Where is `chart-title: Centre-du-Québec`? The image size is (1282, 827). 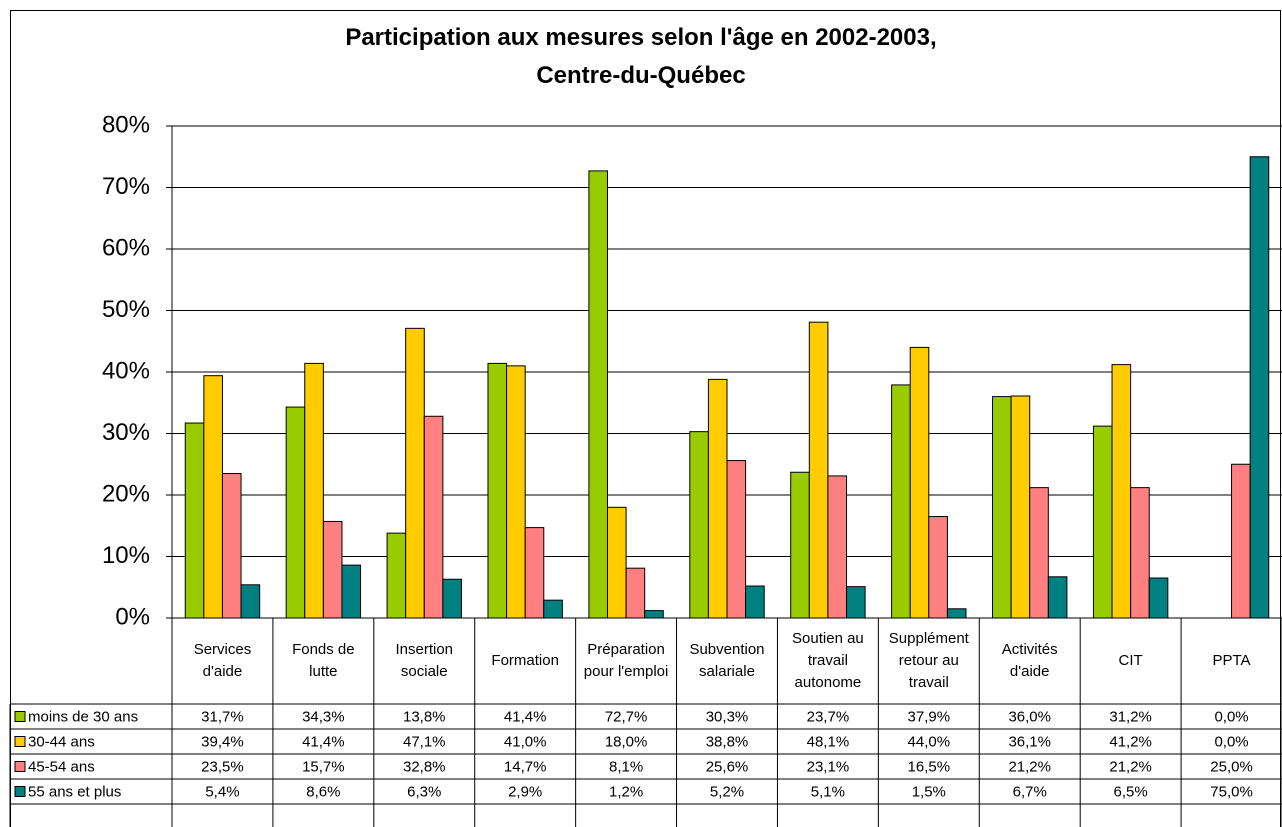
chart-title: Centre-du-Québec is located at coordinates (641, 75).